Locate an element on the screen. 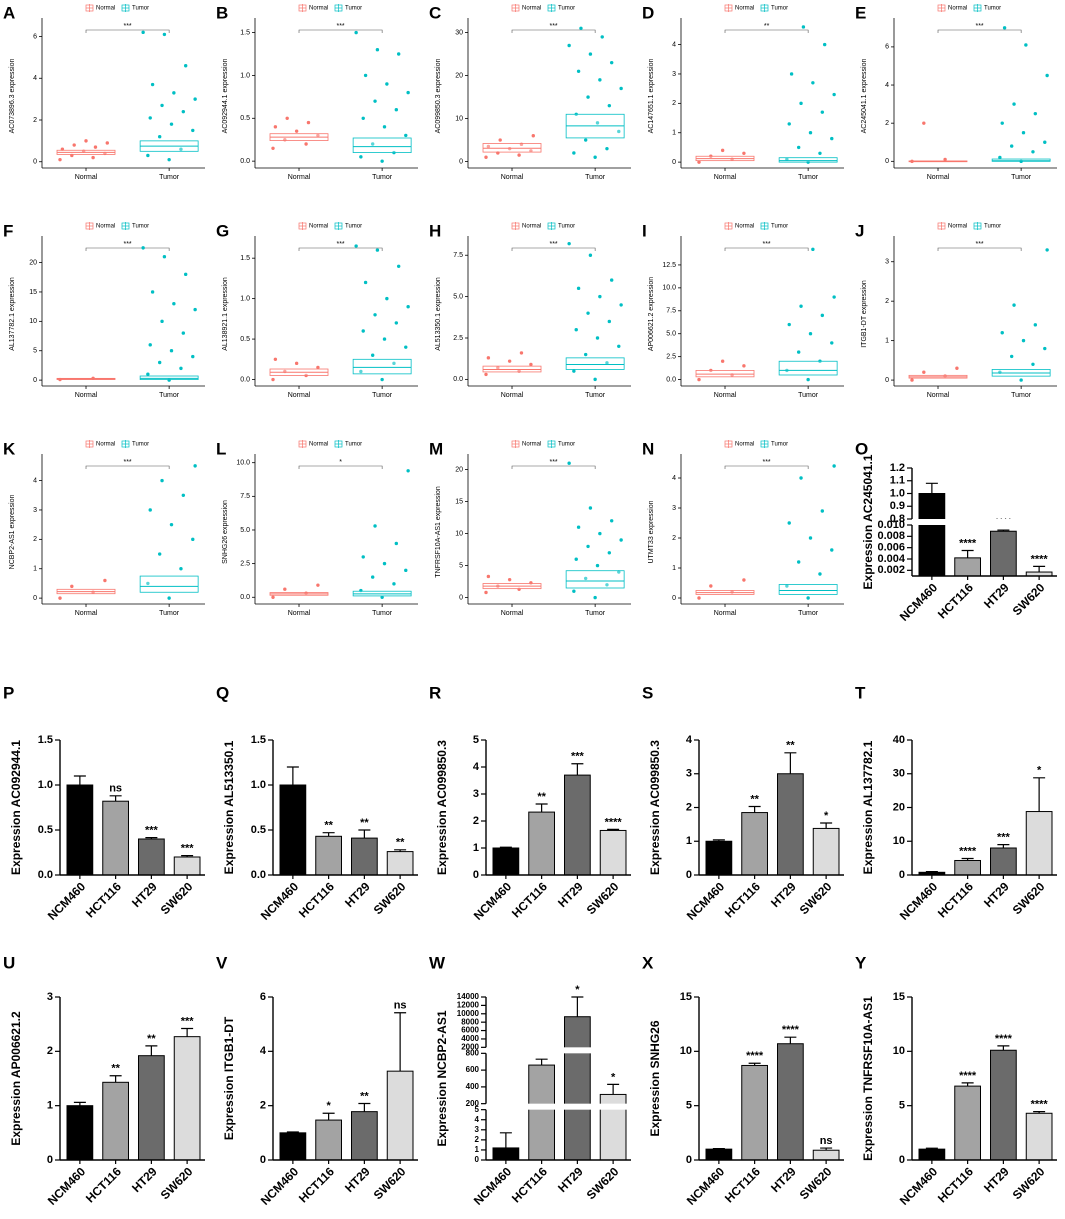 Image resolution: width=1065 pixels, height=1219 pixels. y-axis-label: NCBP2-AS1 expression is located at coordinates (12, 532).